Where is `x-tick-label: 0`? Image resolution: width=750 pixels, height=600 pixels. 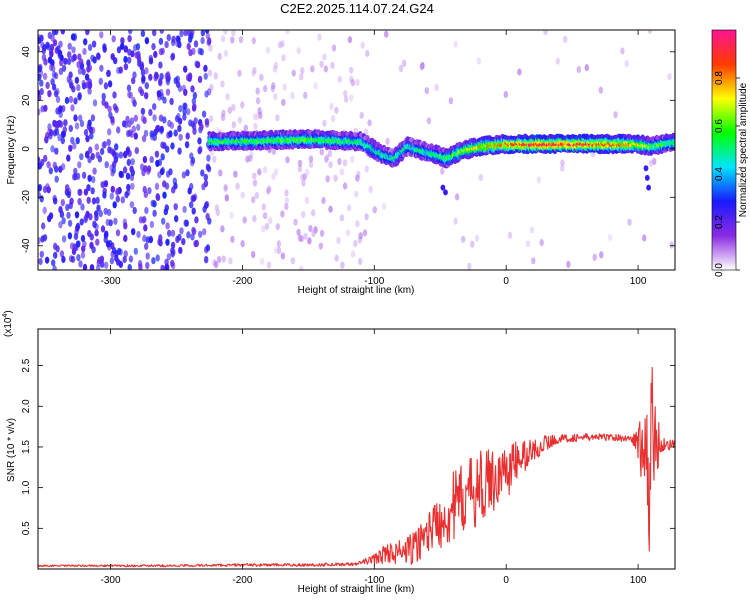 x-tick-label: 0 is located at coordinates (506, 580).